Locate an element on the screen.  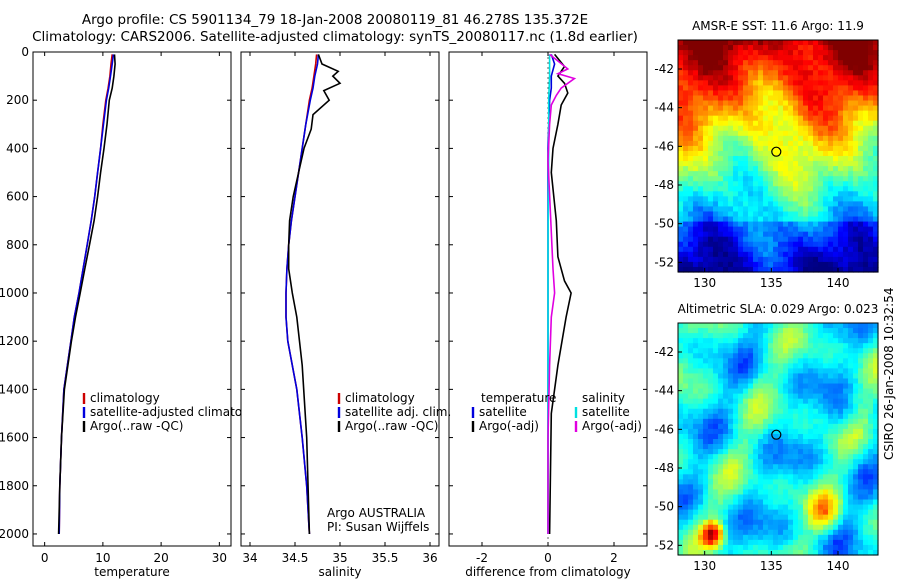
y-tick-label: 1600 is located at coordinates (14, 438).